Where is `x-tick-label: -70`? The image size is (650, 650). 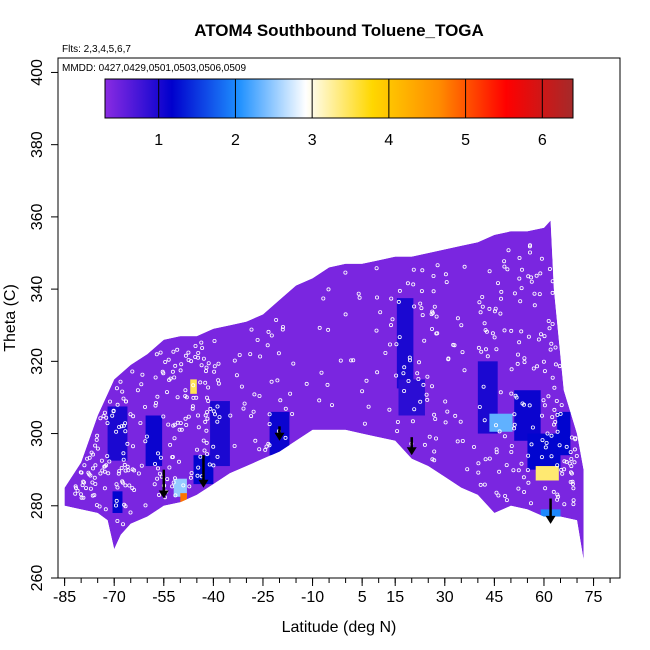
x-tick-label: -70 is located at coordinates (114, 597).